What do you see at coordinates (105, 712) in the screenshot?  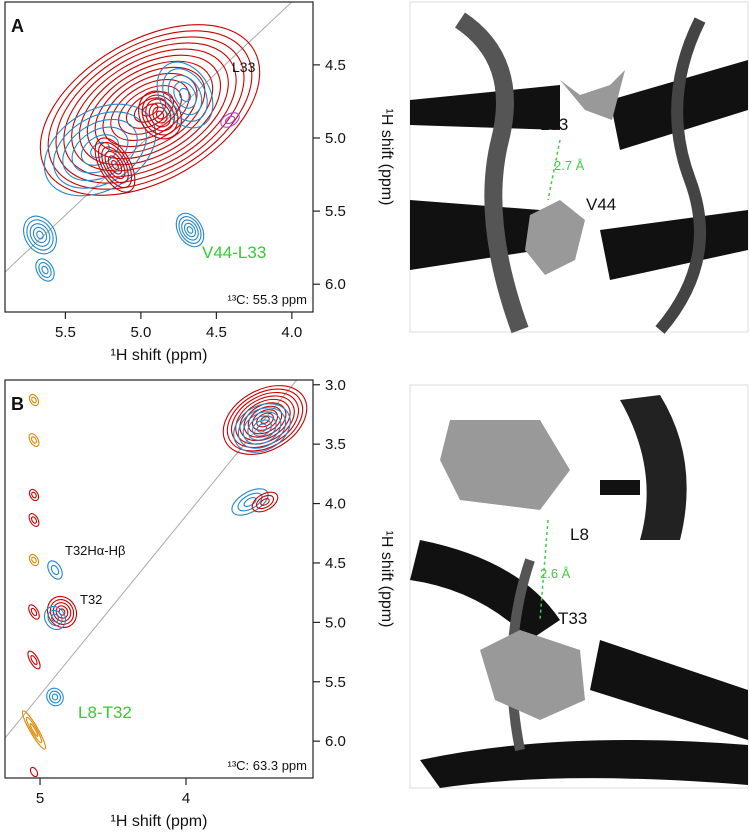 I see `peak-annotation: L8-T32` at bounding box center [105, 712].